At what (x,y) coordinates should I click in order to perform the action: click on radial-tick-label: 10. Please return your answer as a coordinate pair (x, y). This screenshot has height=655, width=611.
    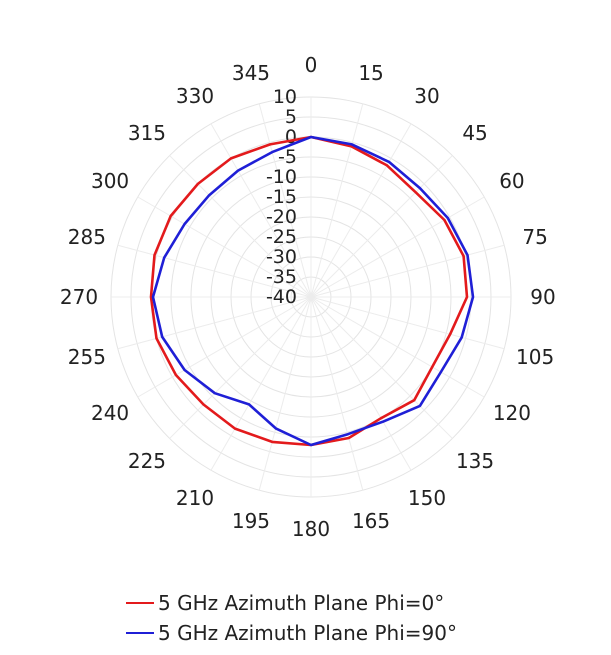
    Looking at the image, I should click on (285, 97).